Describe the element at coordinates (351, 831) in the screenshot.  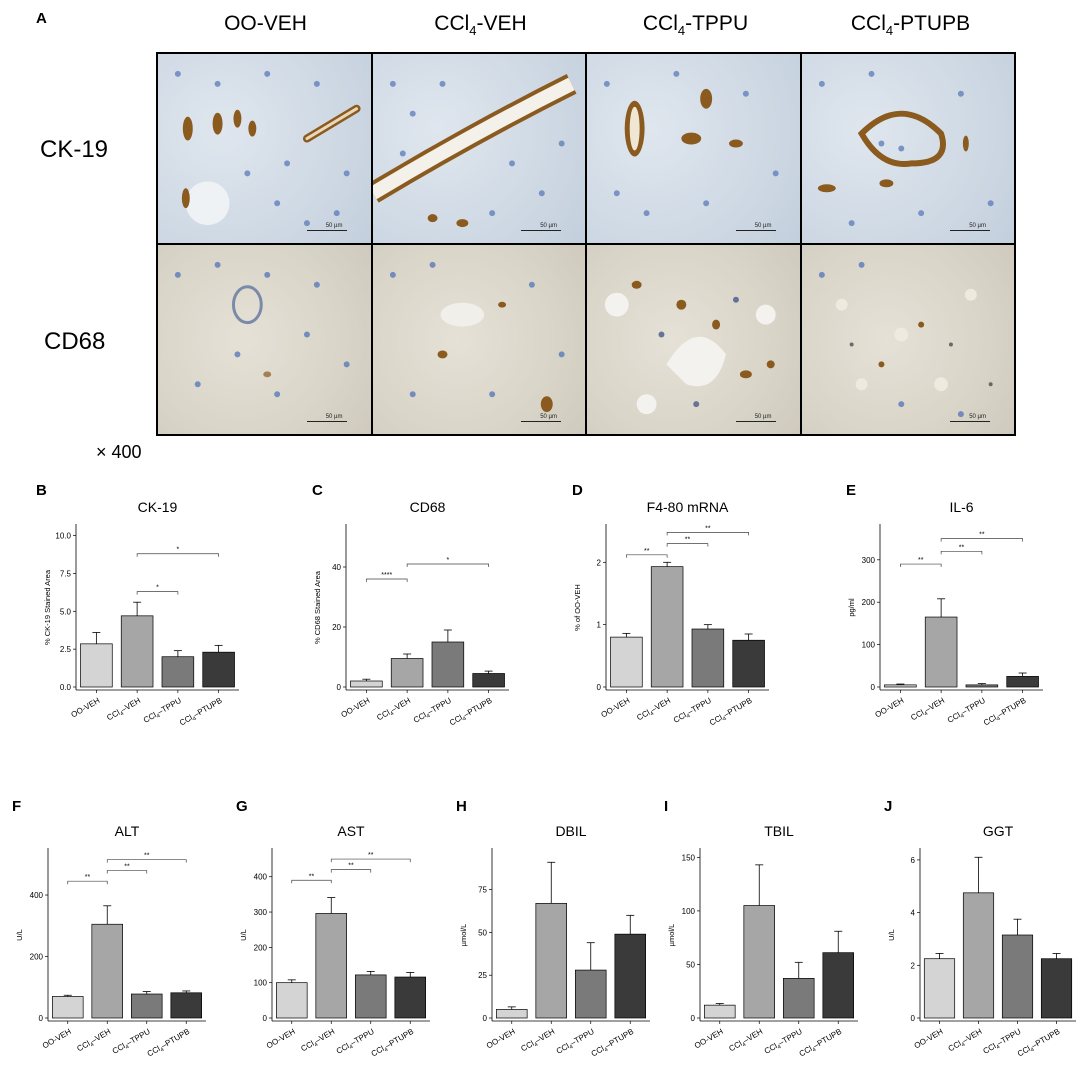
I see `chart-title: AST` at that location.